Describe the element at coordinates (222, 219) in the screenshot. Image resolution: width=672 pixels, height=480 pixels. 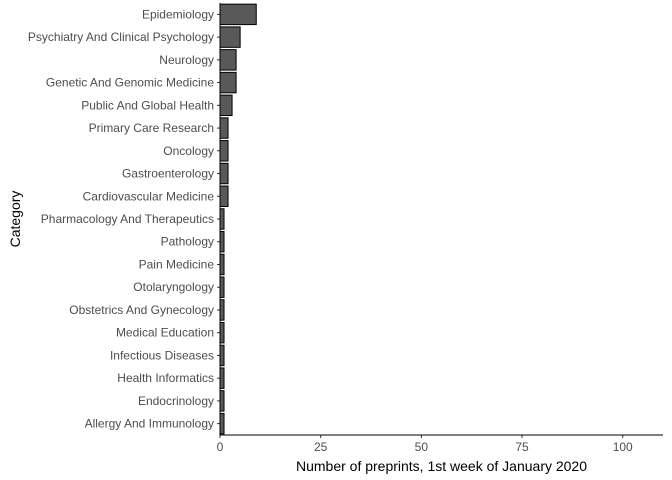
I see `bar-pharmacology-and-therapeutics` at that location.